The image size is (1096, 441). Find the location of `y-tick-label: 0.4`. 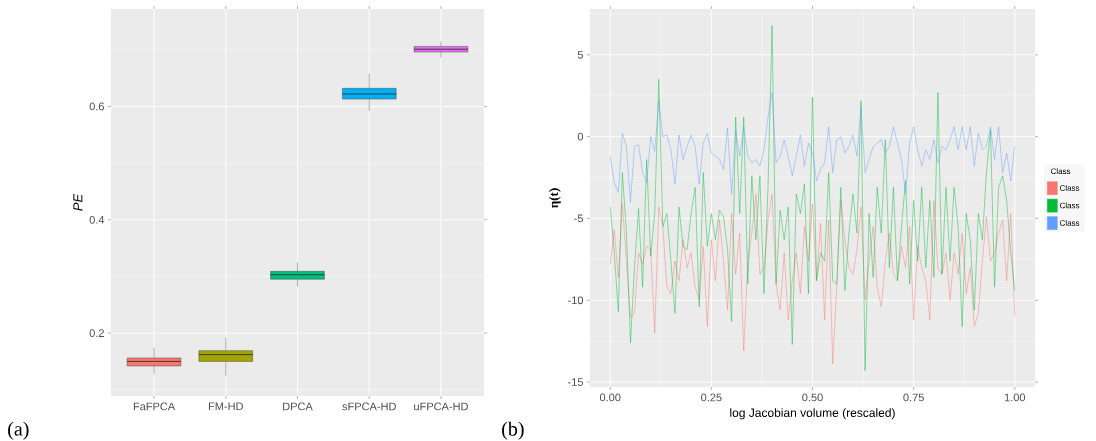

y-tick-label: 0.4 is located at coordinates (97, 219).